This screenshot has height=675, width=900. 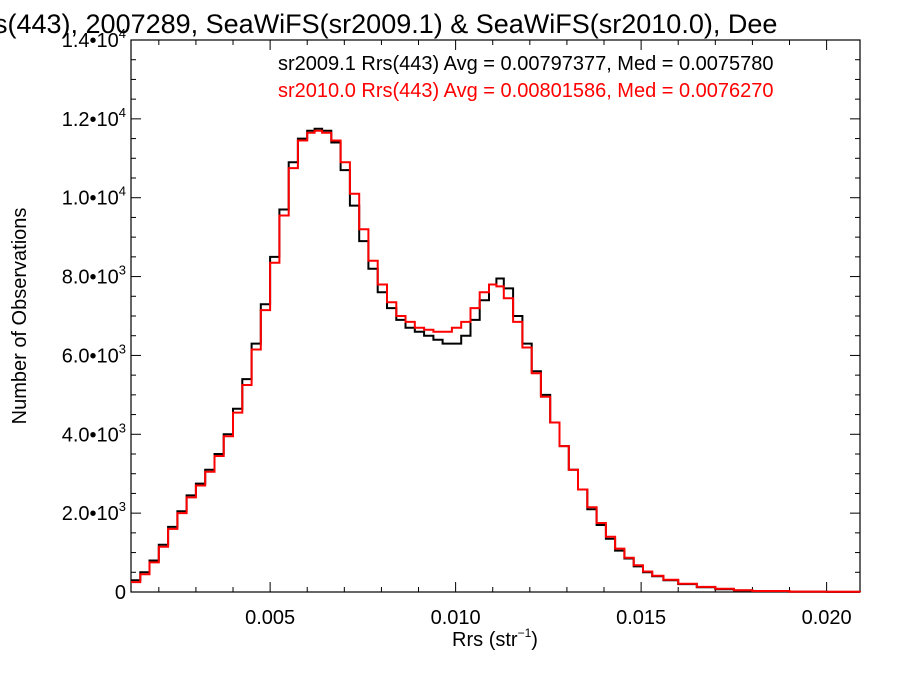 I want to click on x-axis-label-main: Rrs (str, so click(x=485, y=640).